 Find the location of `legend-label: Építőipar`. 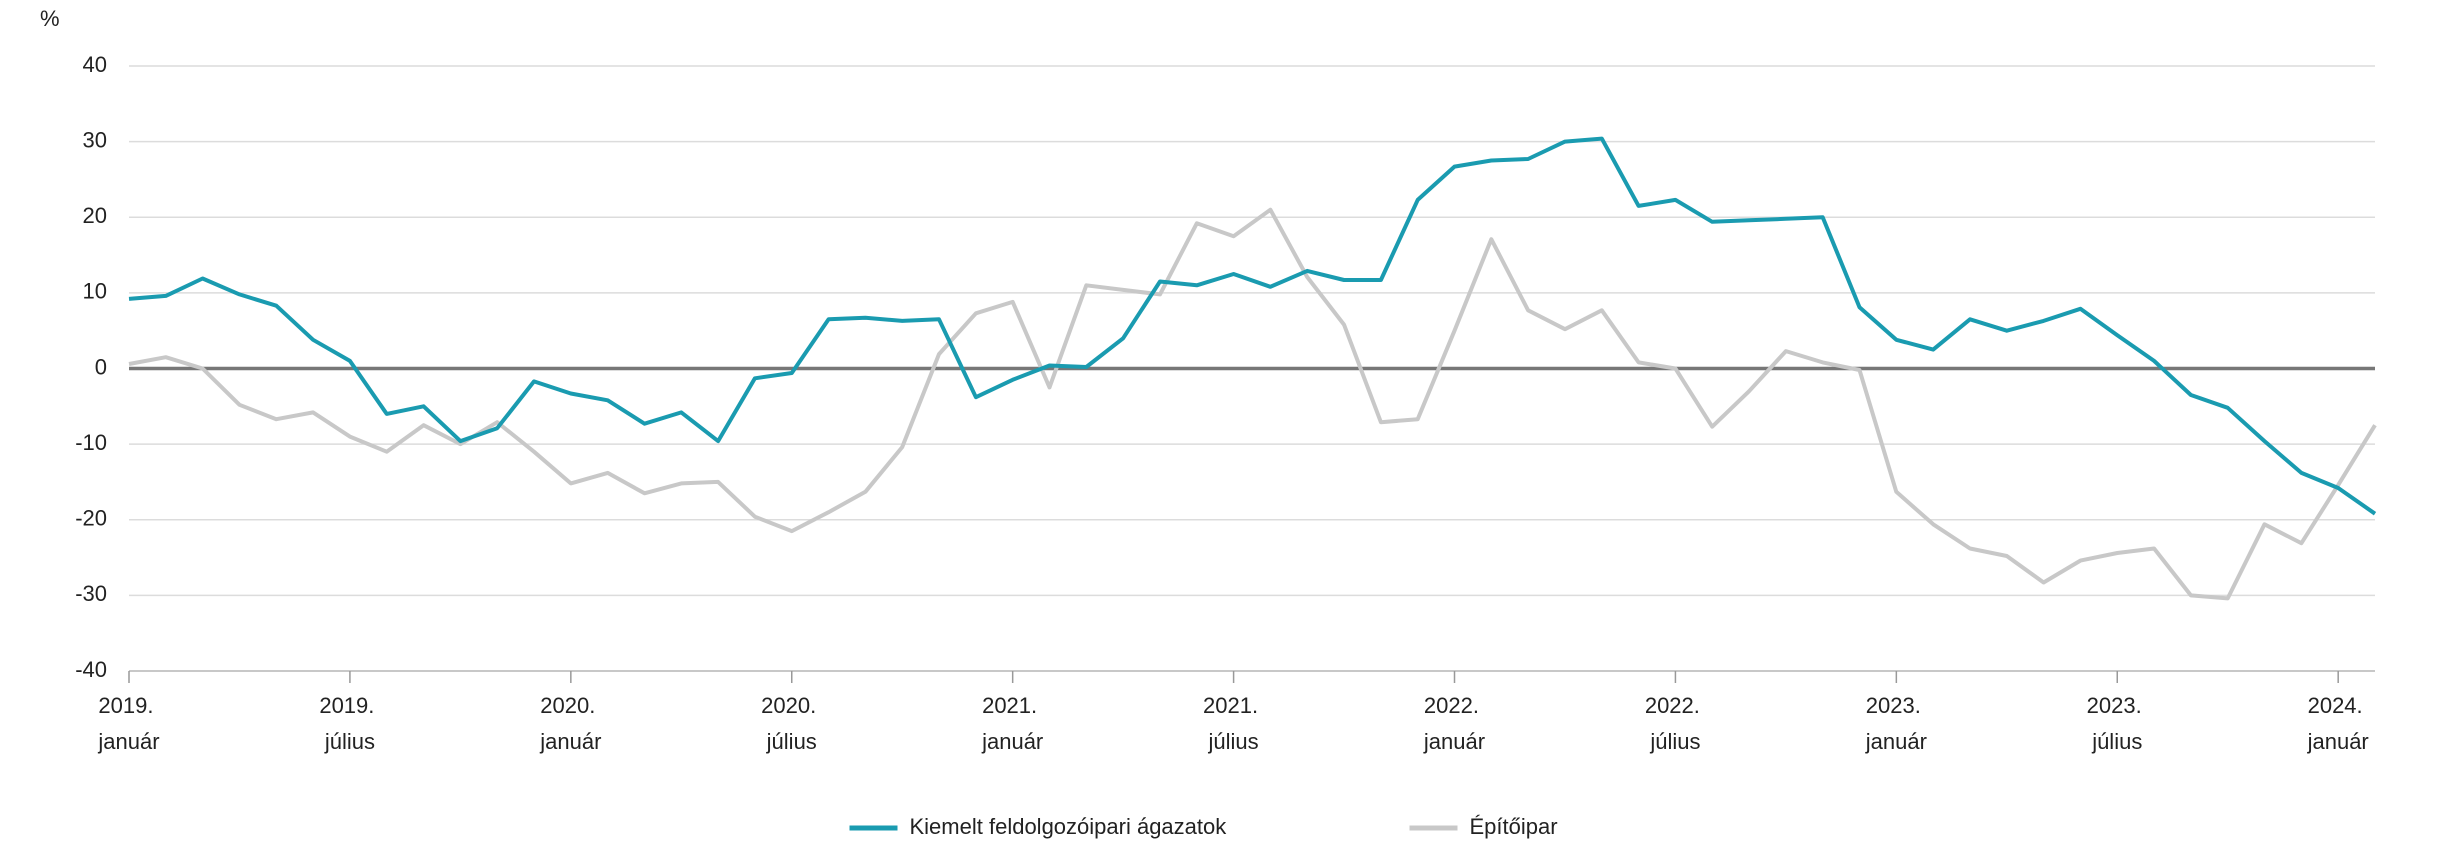

legend-label: Építőipar is located at coordinates (1514, 826).